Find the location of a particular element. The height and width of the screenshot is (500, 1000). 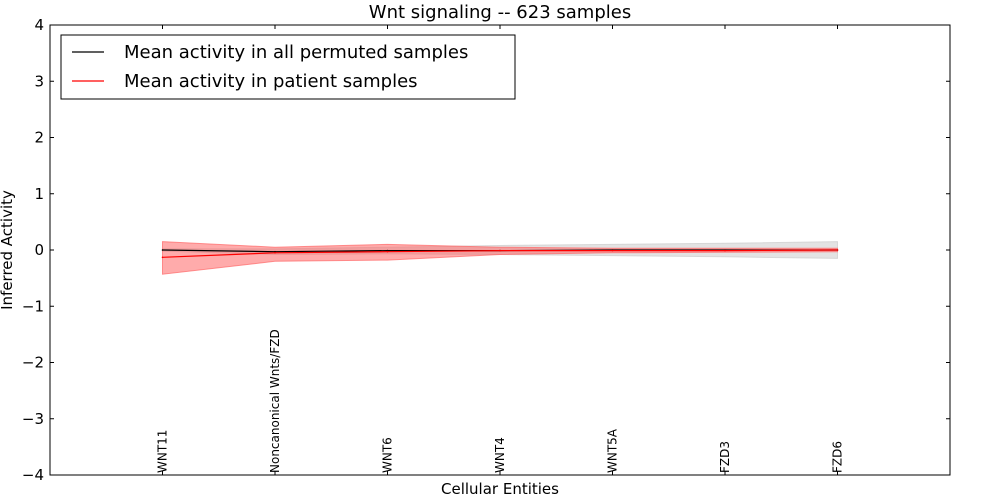

legend-label-permuted: Mean activity in all permuted samples is located at coordinates (296, 52).